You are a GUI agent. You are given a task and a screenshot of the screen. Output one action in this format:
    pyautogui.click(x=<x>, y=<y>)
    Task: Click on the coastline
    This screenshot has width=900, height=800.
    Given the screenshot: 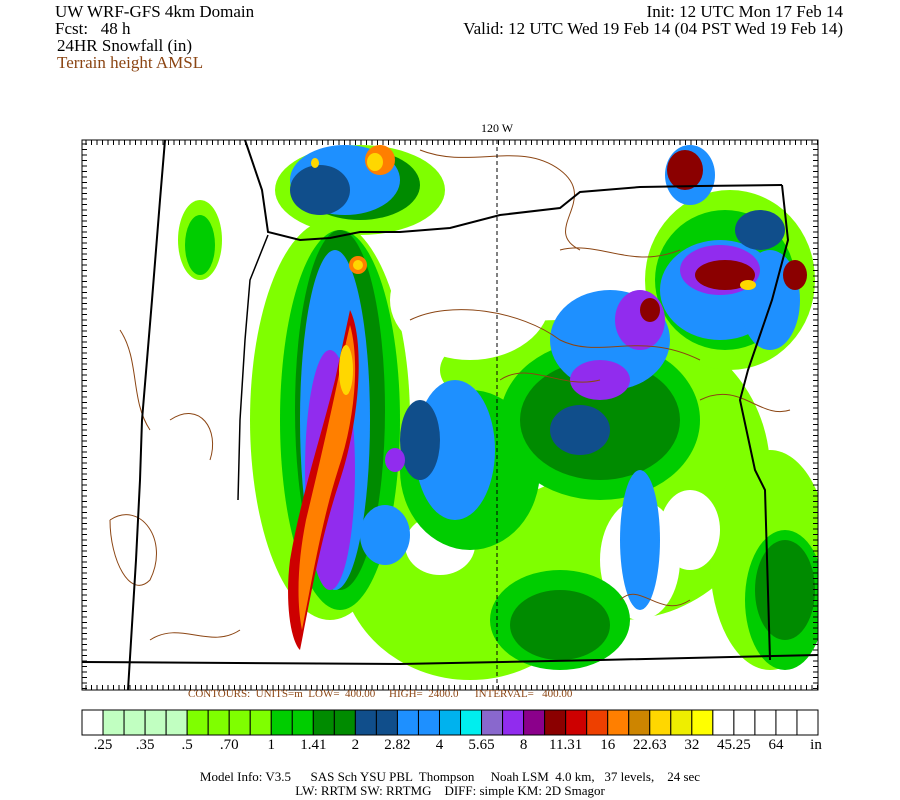 What is the action you would take?
    pyautogui.click(x=146, y=415)
    